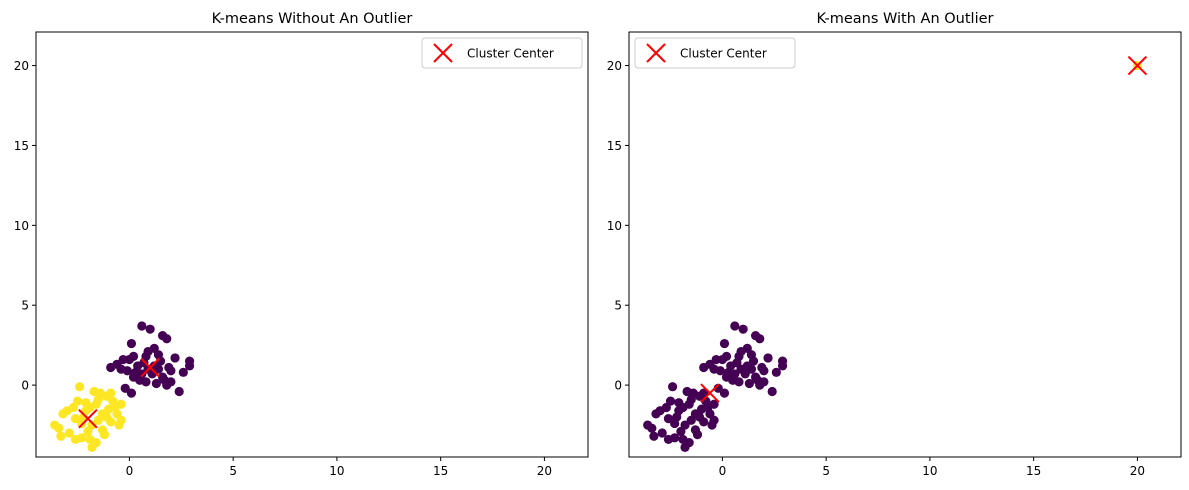 Image resolution: width=1189 pixels, height=490 pixels. I want to click on right-x-tick-label: 5, so click(826, 471).